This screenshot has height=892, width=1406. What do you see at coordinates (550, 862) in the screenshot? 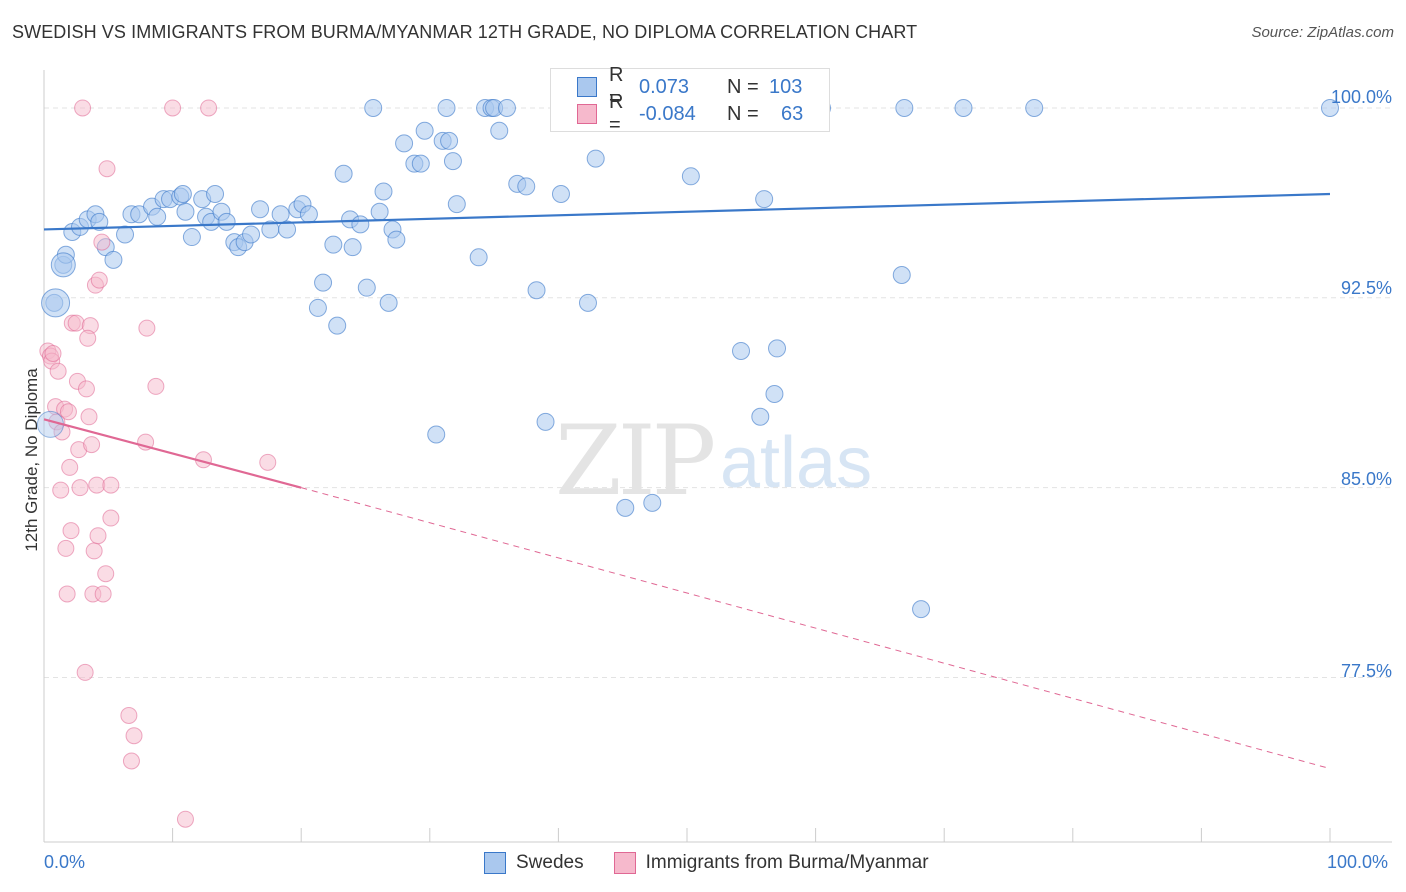
I see `legend-label-swedes: Swedes` at bounding box center [550, 862].